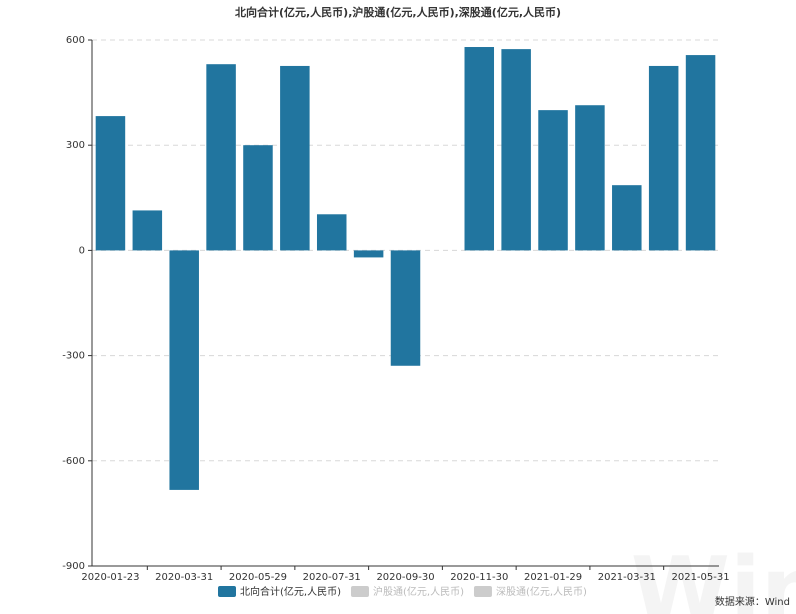  What do you see at coordinates (418, 591) in the screenshot?
I see `legend-label: 沪股通(亿元,人民币)` at bounding box center [418, 591].